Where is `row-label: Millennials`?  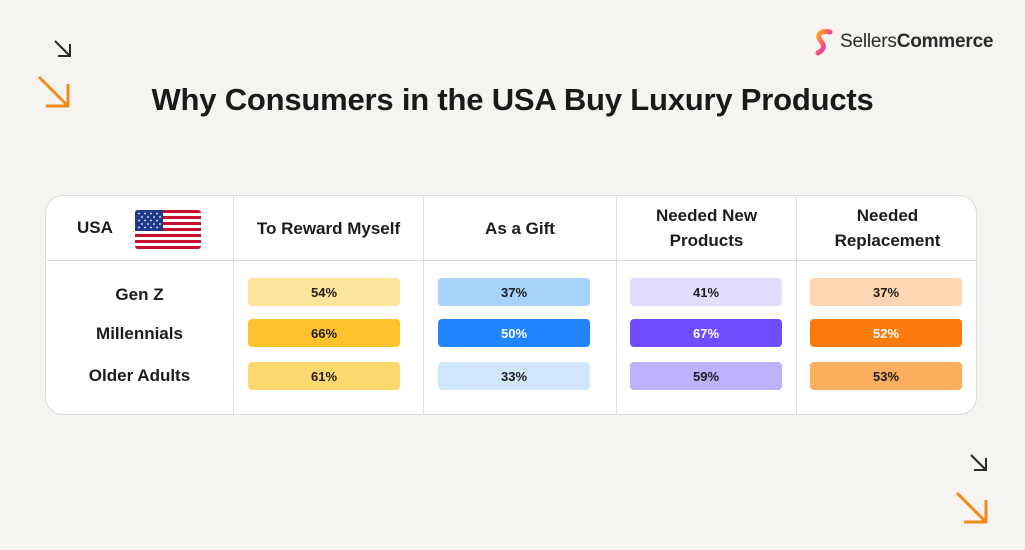 row-label: Millennials is located at coordinates (139, 333).